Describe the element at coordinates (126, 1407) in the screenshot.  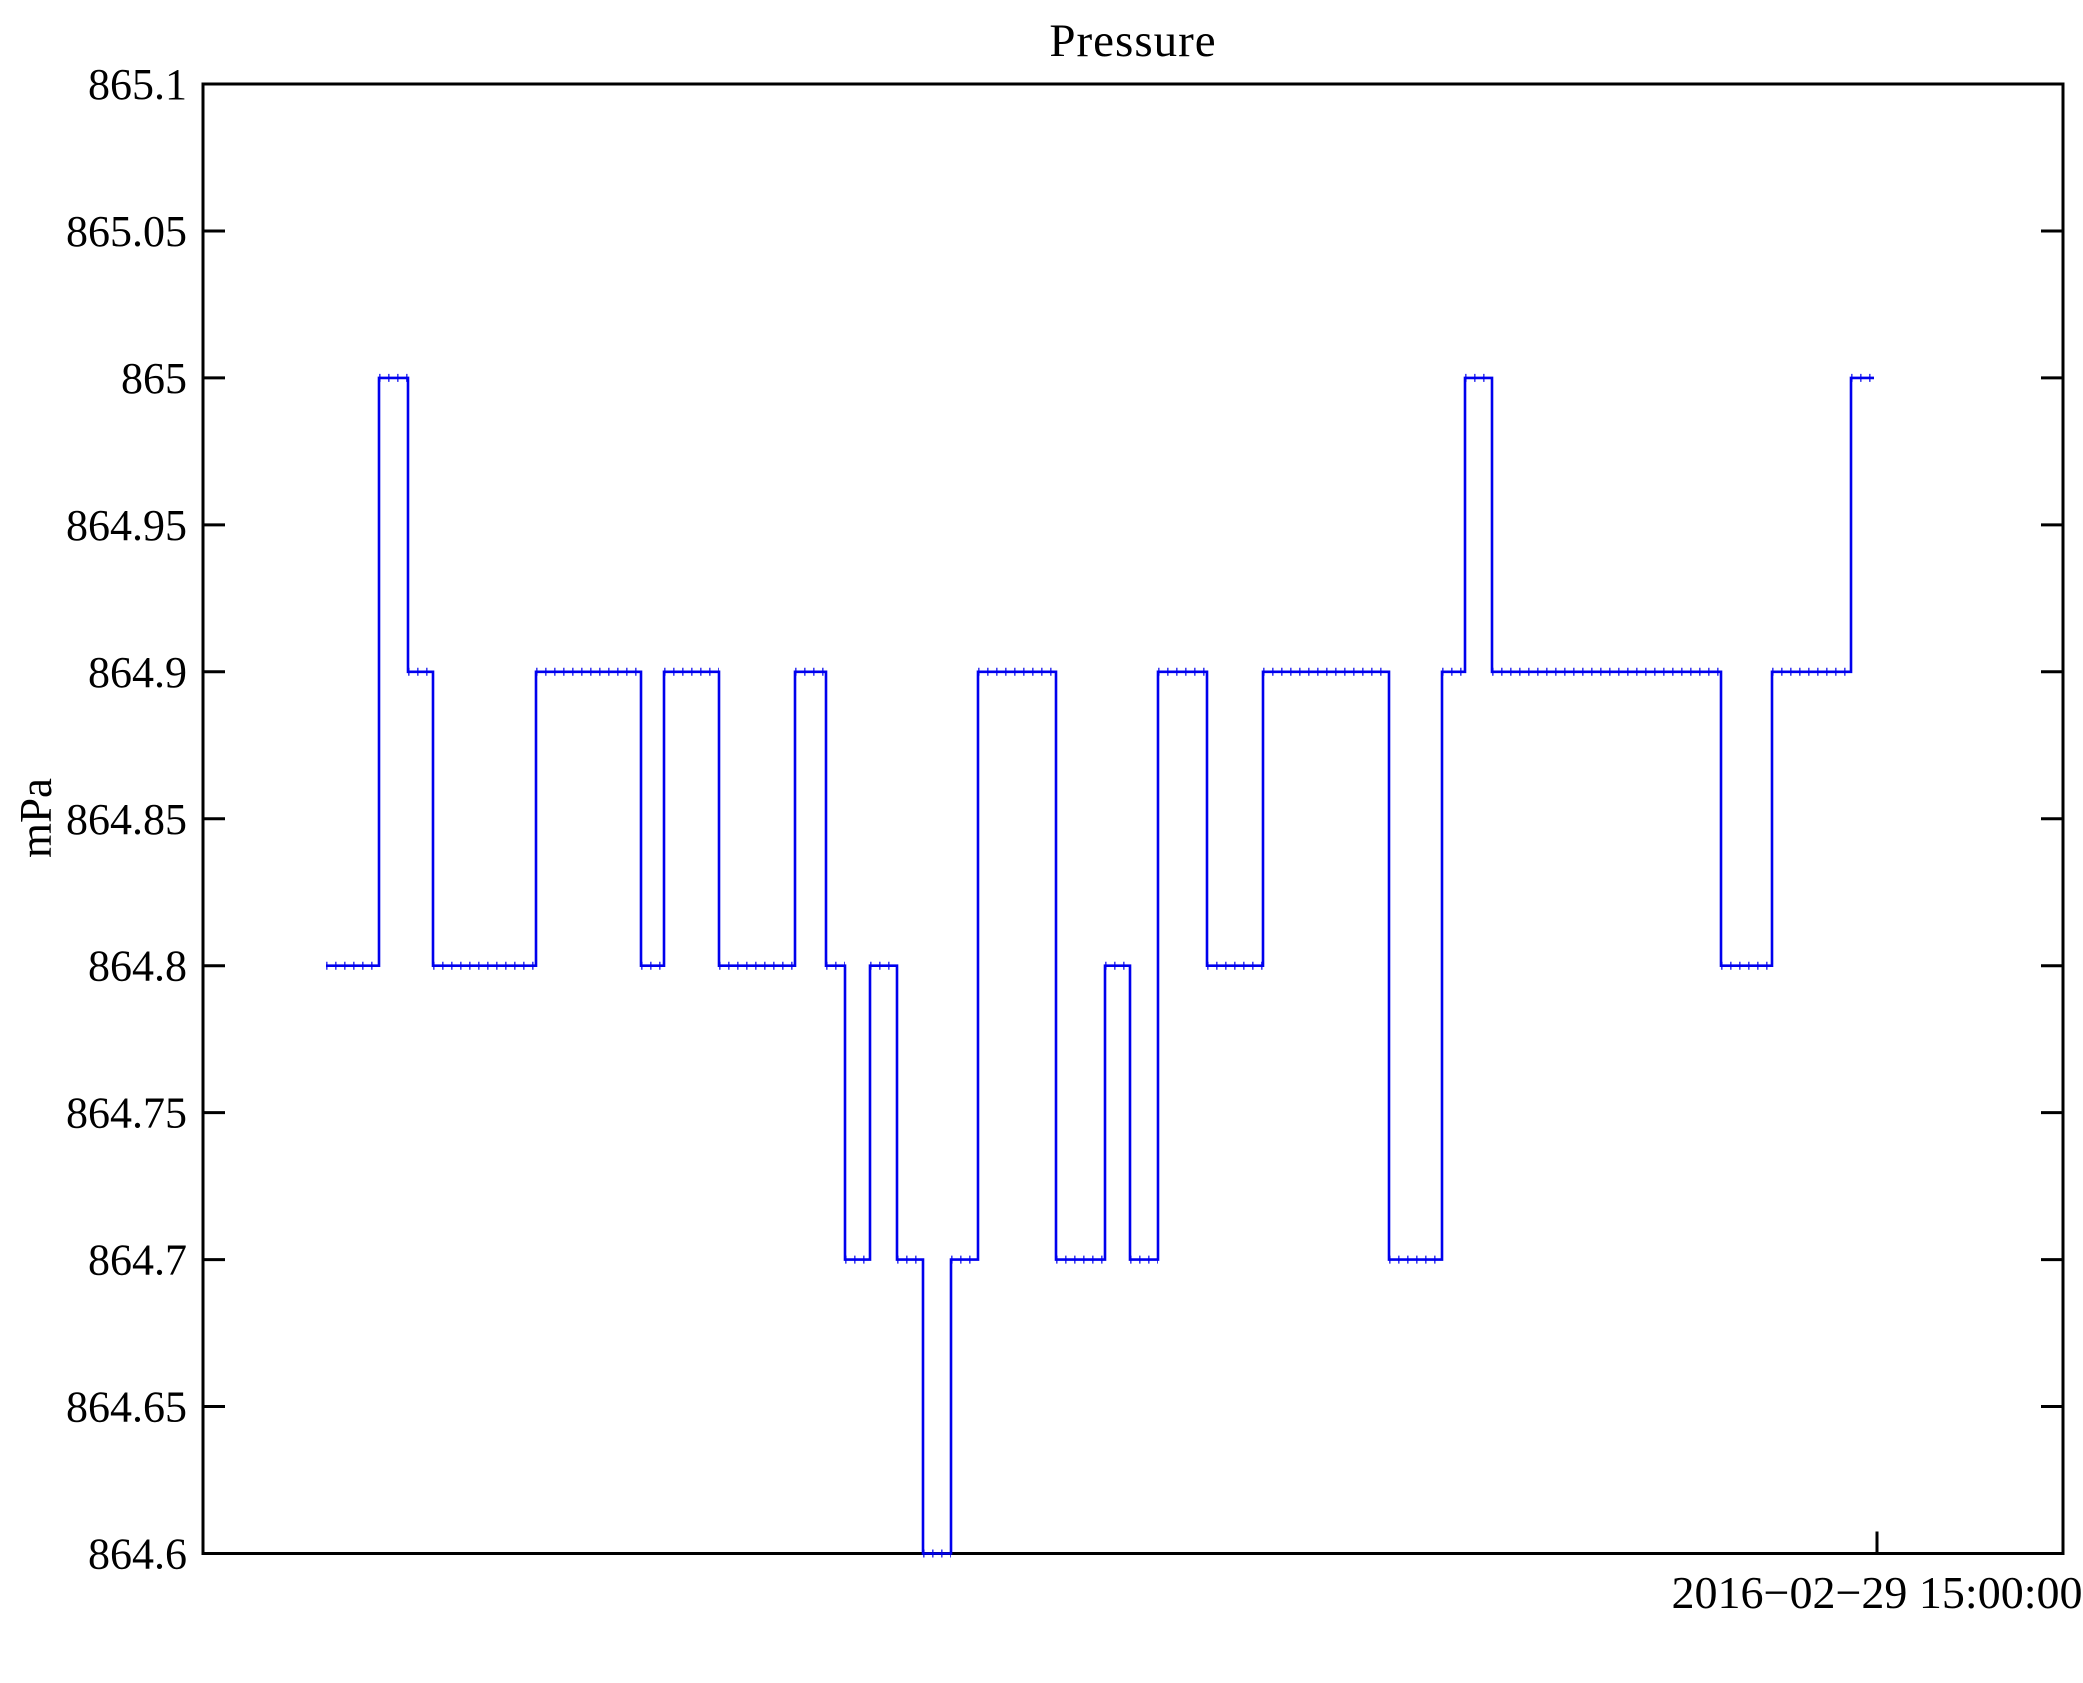
I see `y-tick-label: 864.65` at that location.